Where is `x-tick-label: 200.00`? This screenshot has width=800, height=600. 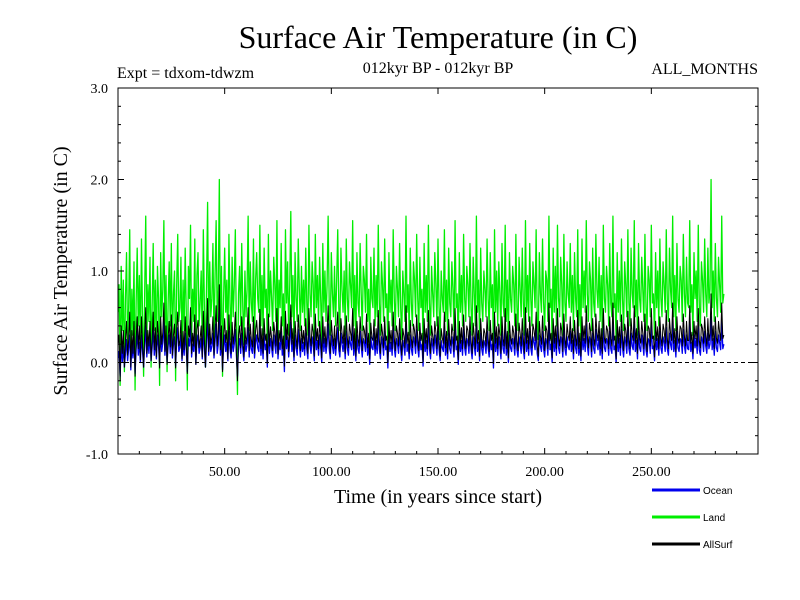 x-tick-label: 200.00 is located at coordinates (544, 472).